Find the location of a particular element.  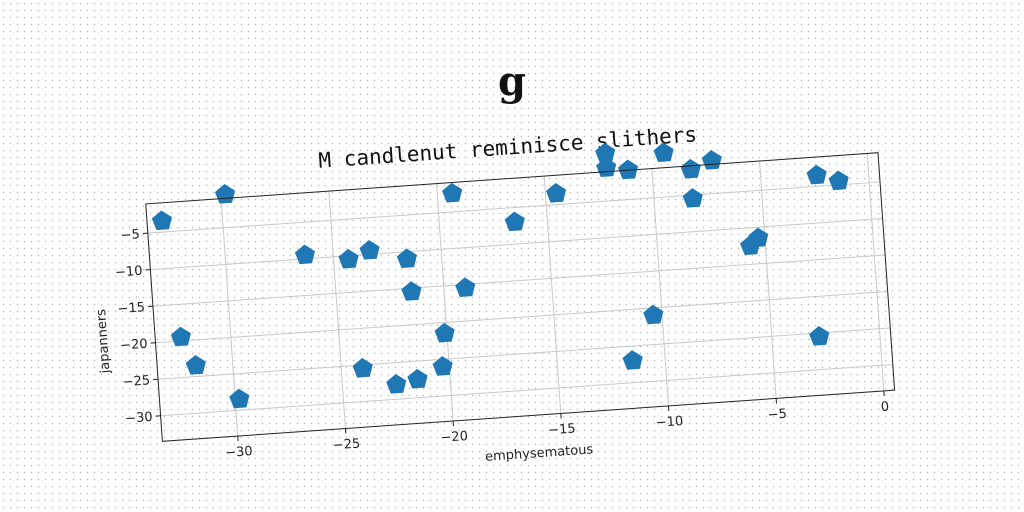

y-tick-label: −25 is located at coordinates (136, 381).